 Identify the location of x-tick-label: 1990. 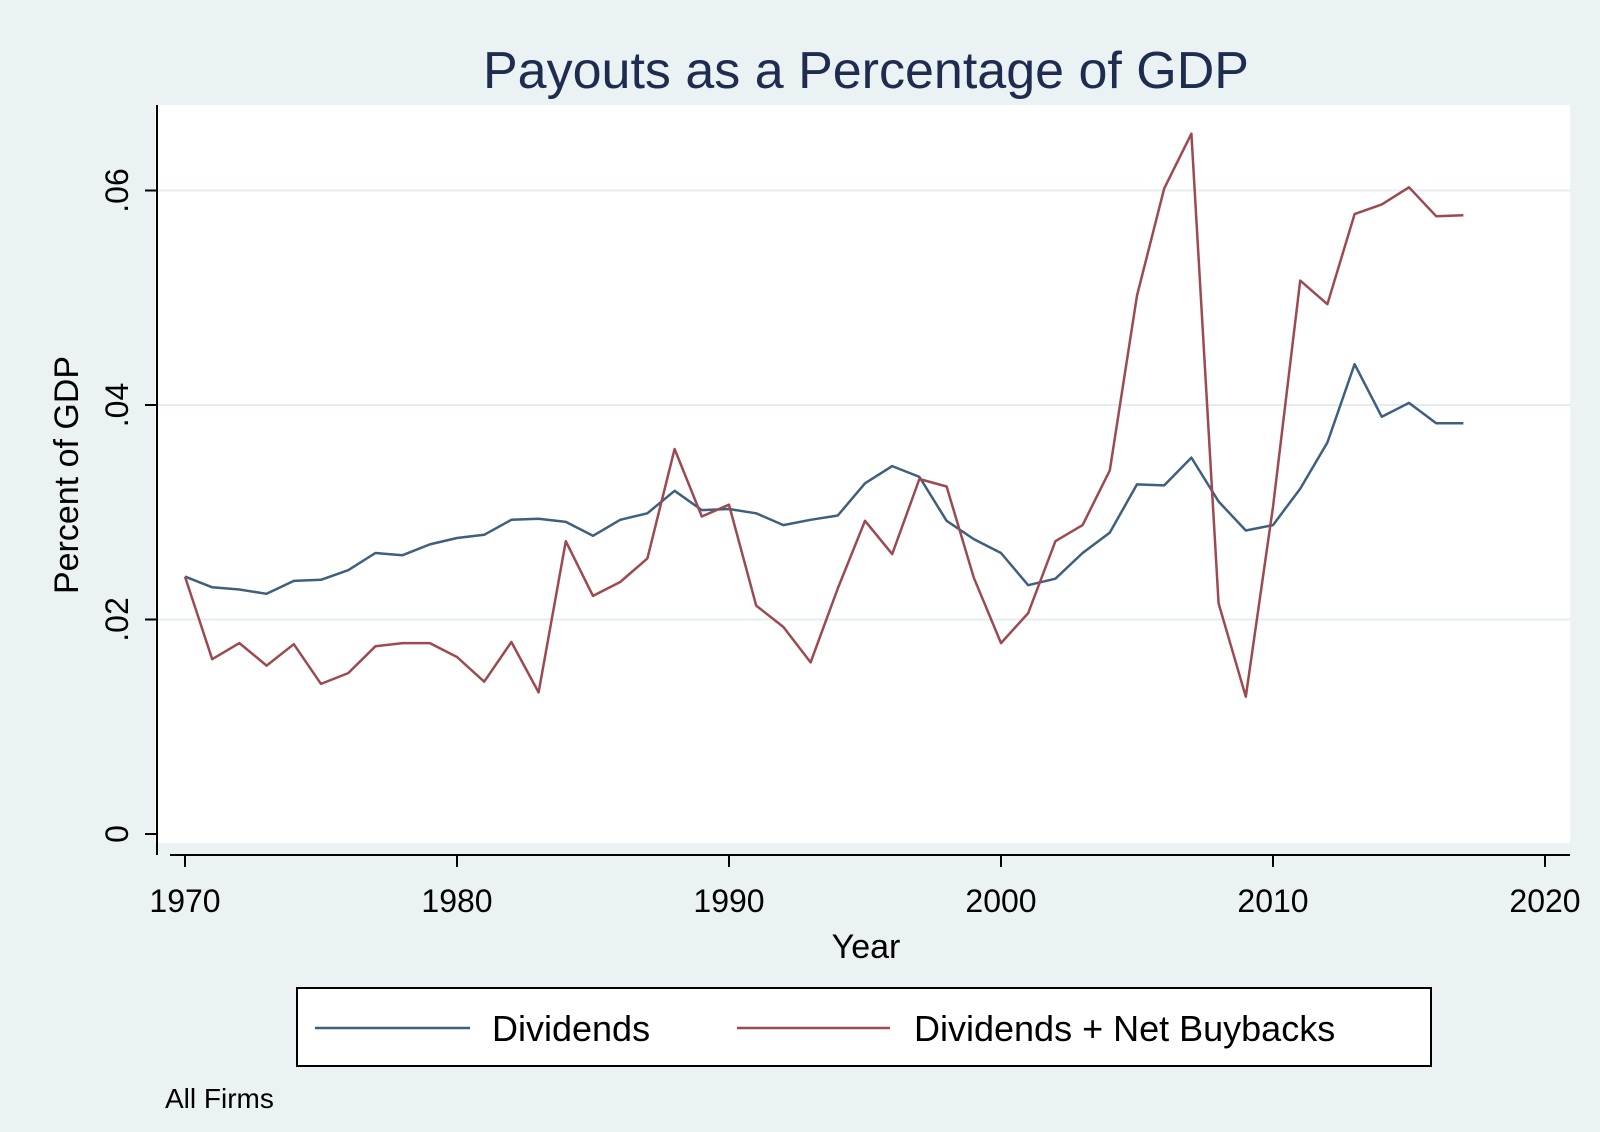
(728, 901).